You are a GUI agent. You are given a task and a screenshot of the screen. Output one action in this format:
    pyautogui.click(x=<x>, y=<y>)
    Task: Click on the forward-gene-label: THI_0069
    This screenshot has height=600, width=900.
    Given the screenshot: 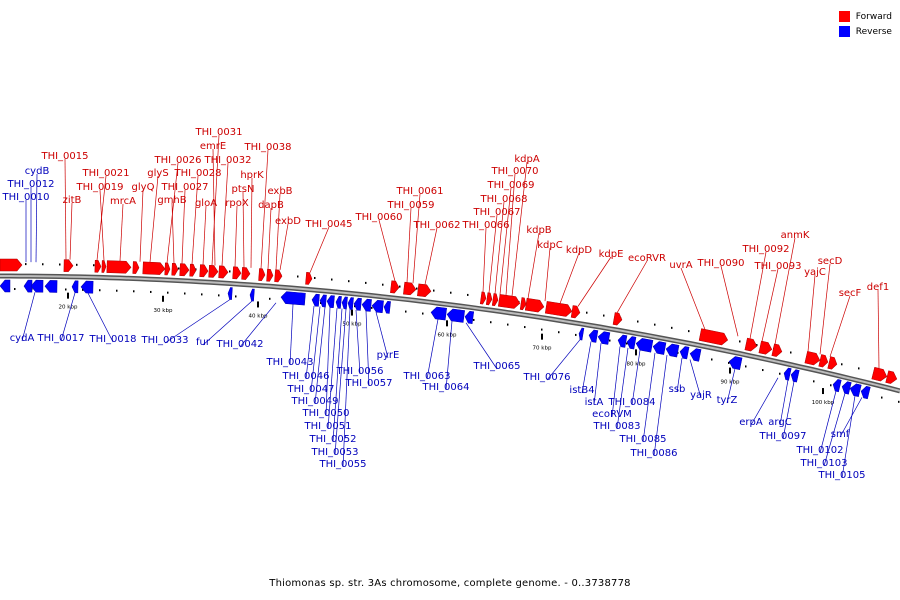 What is the action you would take?
    pyautogui.click(x=510, y=185)
    